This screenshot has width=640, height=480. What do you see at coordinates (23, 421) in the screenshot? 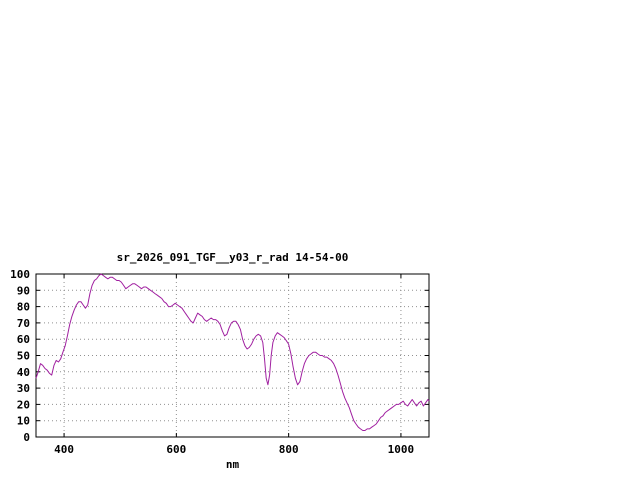
I see `y-tick-label: 10` at bounding box center [23, 421].